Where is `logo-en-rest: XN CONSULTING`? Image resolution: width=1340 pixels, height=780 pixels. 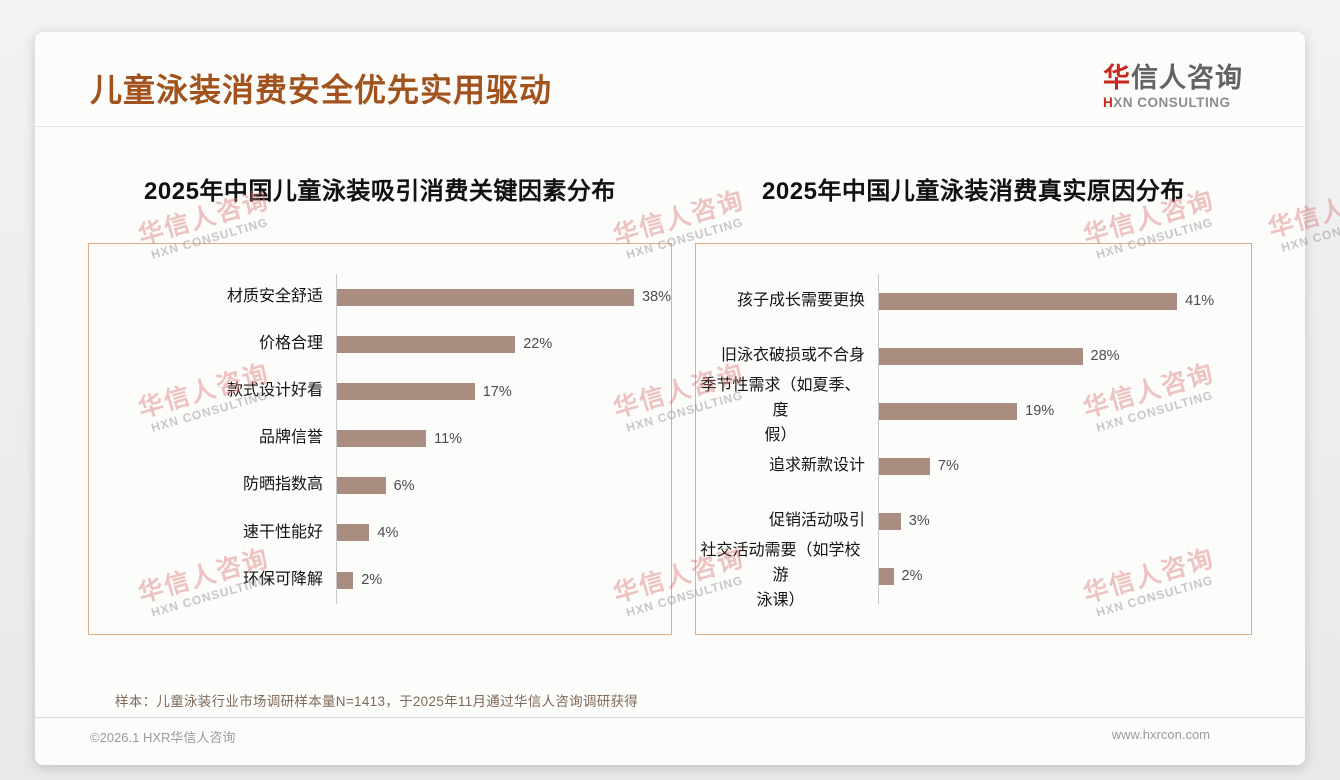
logo-en-rest: XN CONSULTING is located at coordinates (1172, 102).